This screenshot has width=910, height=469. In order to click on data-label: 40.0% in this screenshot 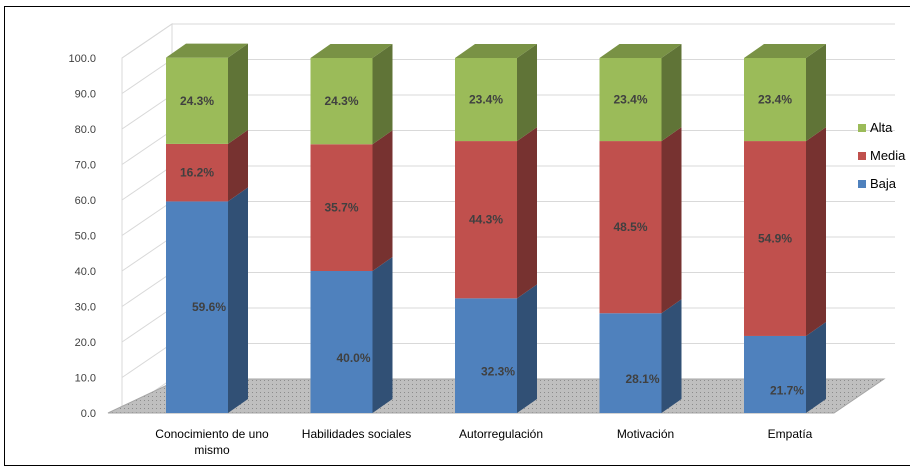, I will do `click(353, 358)`.